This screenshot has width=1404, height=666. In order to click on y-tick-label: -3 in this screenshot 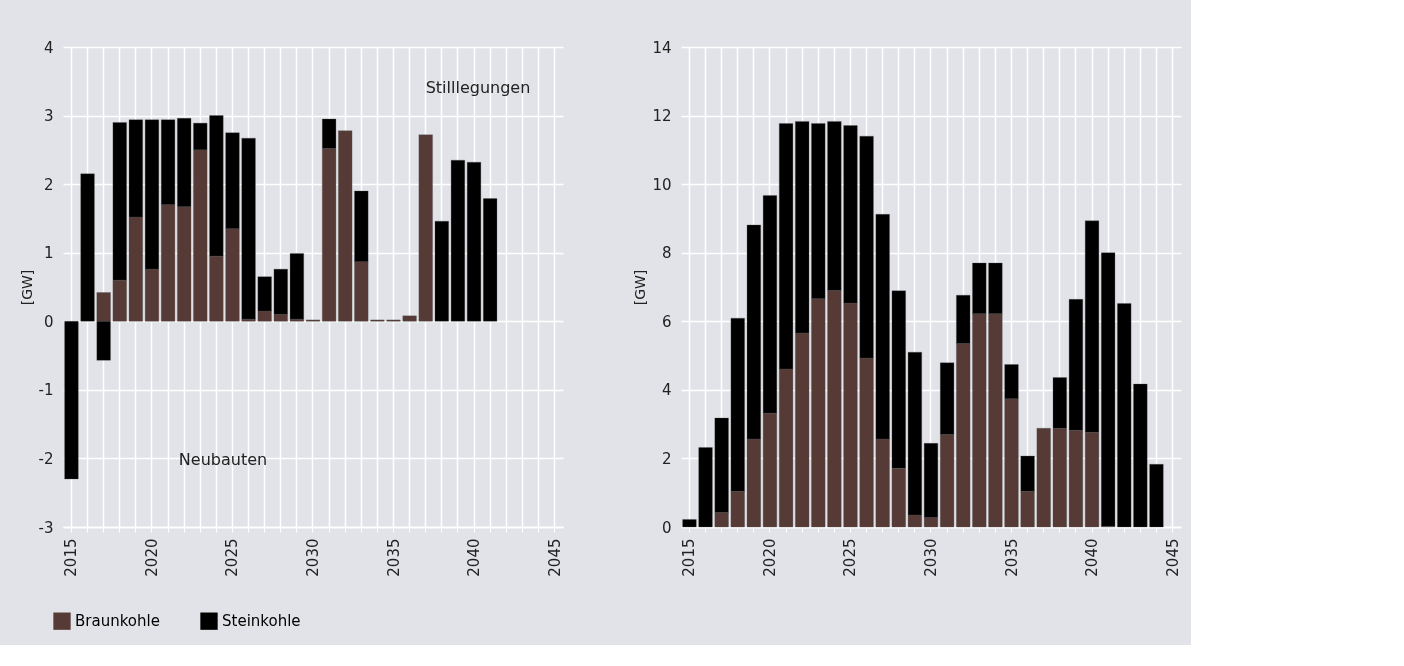, I will do `click(46, 527)`.